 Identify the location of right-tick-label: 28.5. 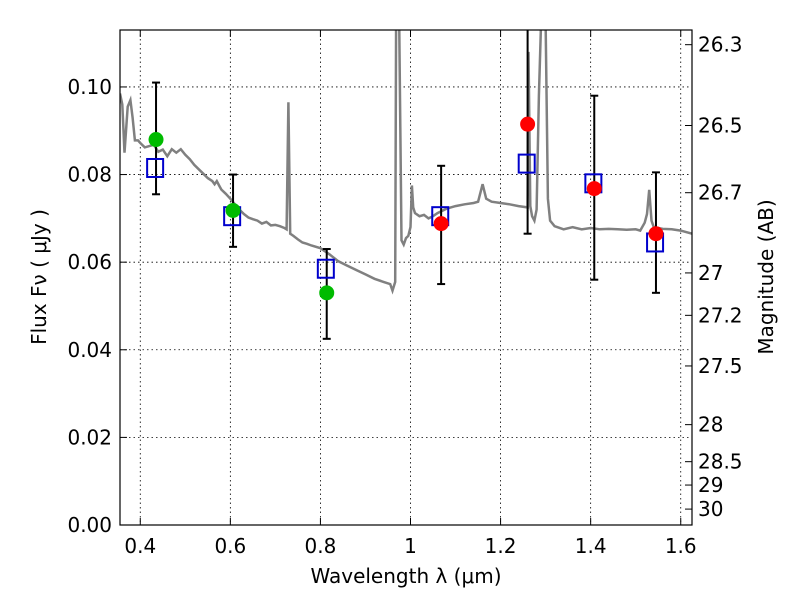
(720, 462).